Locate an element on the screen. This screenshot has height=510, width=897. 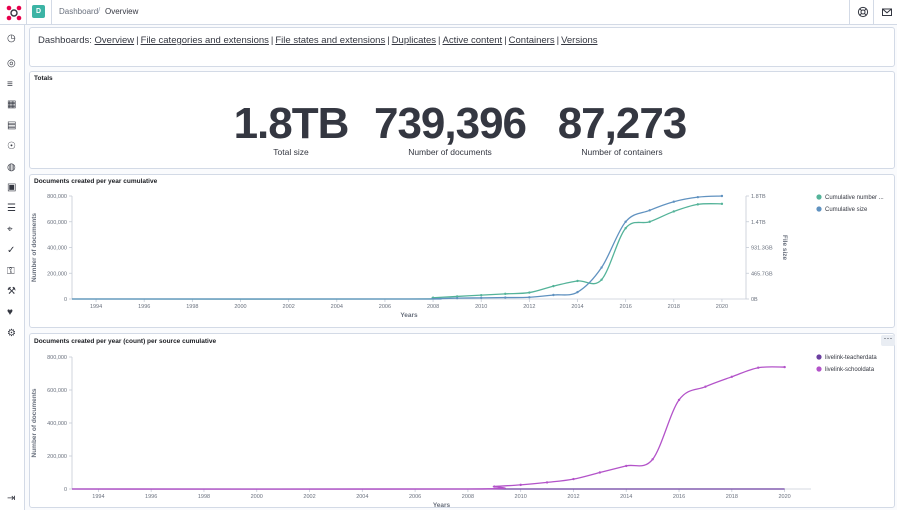
y2-tick-label: 1.4TB is located at coordinates (758, 223).